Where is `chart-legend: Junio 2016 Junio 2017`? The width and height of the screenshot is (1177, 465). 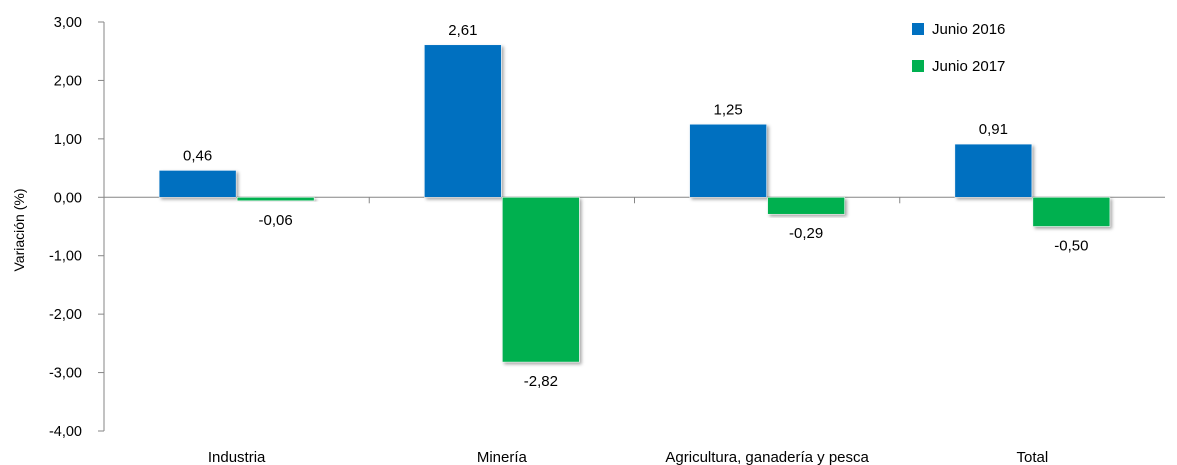
chart-legend: Junio 2016 Junio 2017 is located at coordinates (958, 48).